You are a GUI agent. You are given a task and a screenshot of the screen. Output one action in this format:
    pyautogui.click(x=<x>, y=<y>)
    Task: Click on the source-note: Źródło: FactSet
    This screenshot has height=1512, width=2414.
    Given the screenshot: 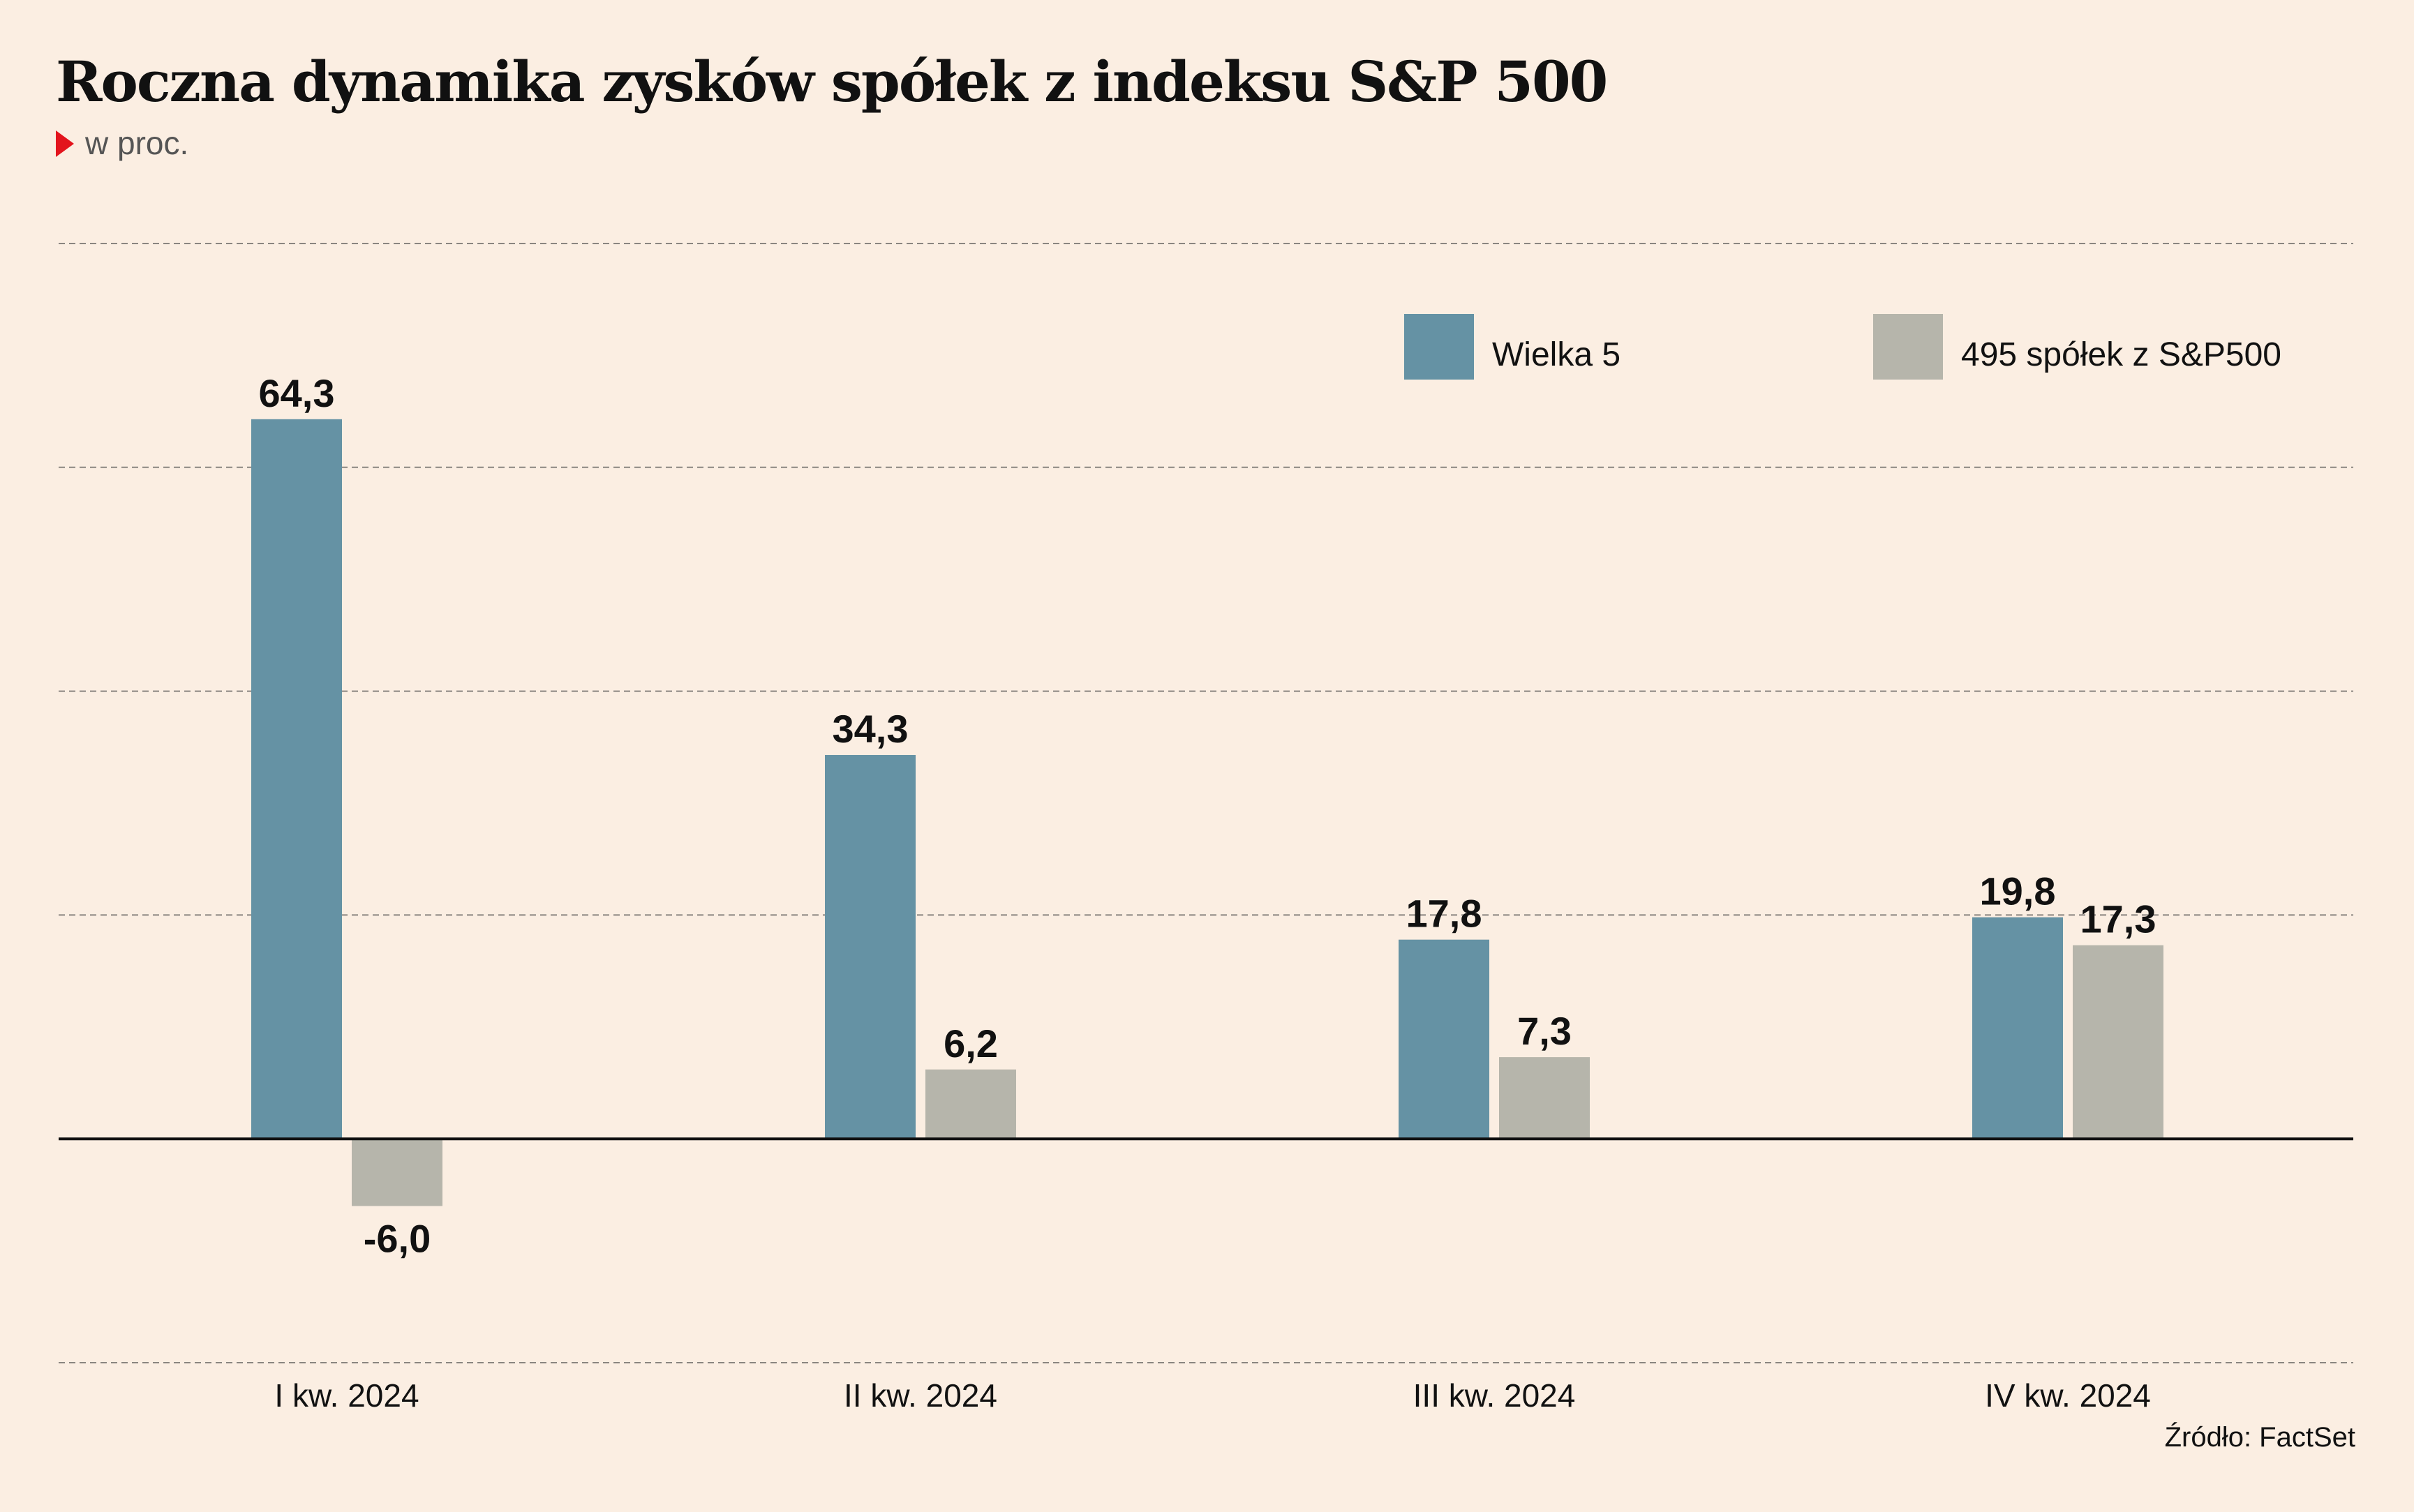 What is the action you would take?
    pyautogui.click(x=2259, y=1437)
    